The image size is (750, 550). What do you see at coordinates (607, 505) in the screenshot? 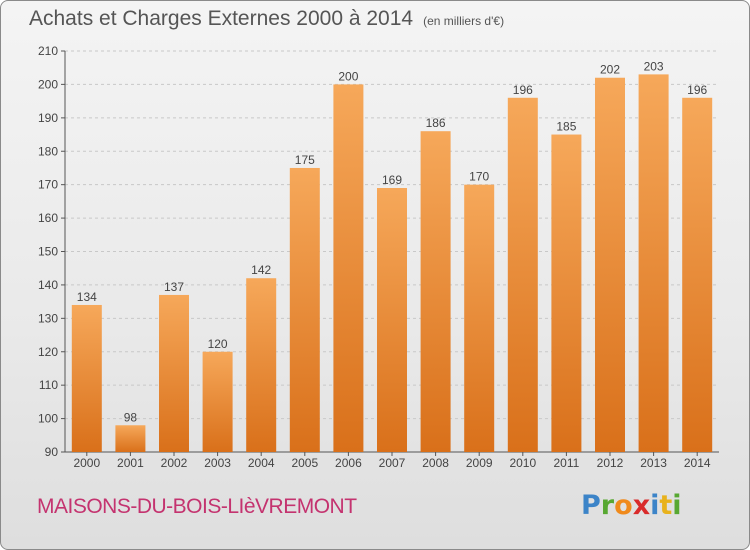
I see `logo-letter: r` at bounding box center [607, 505].